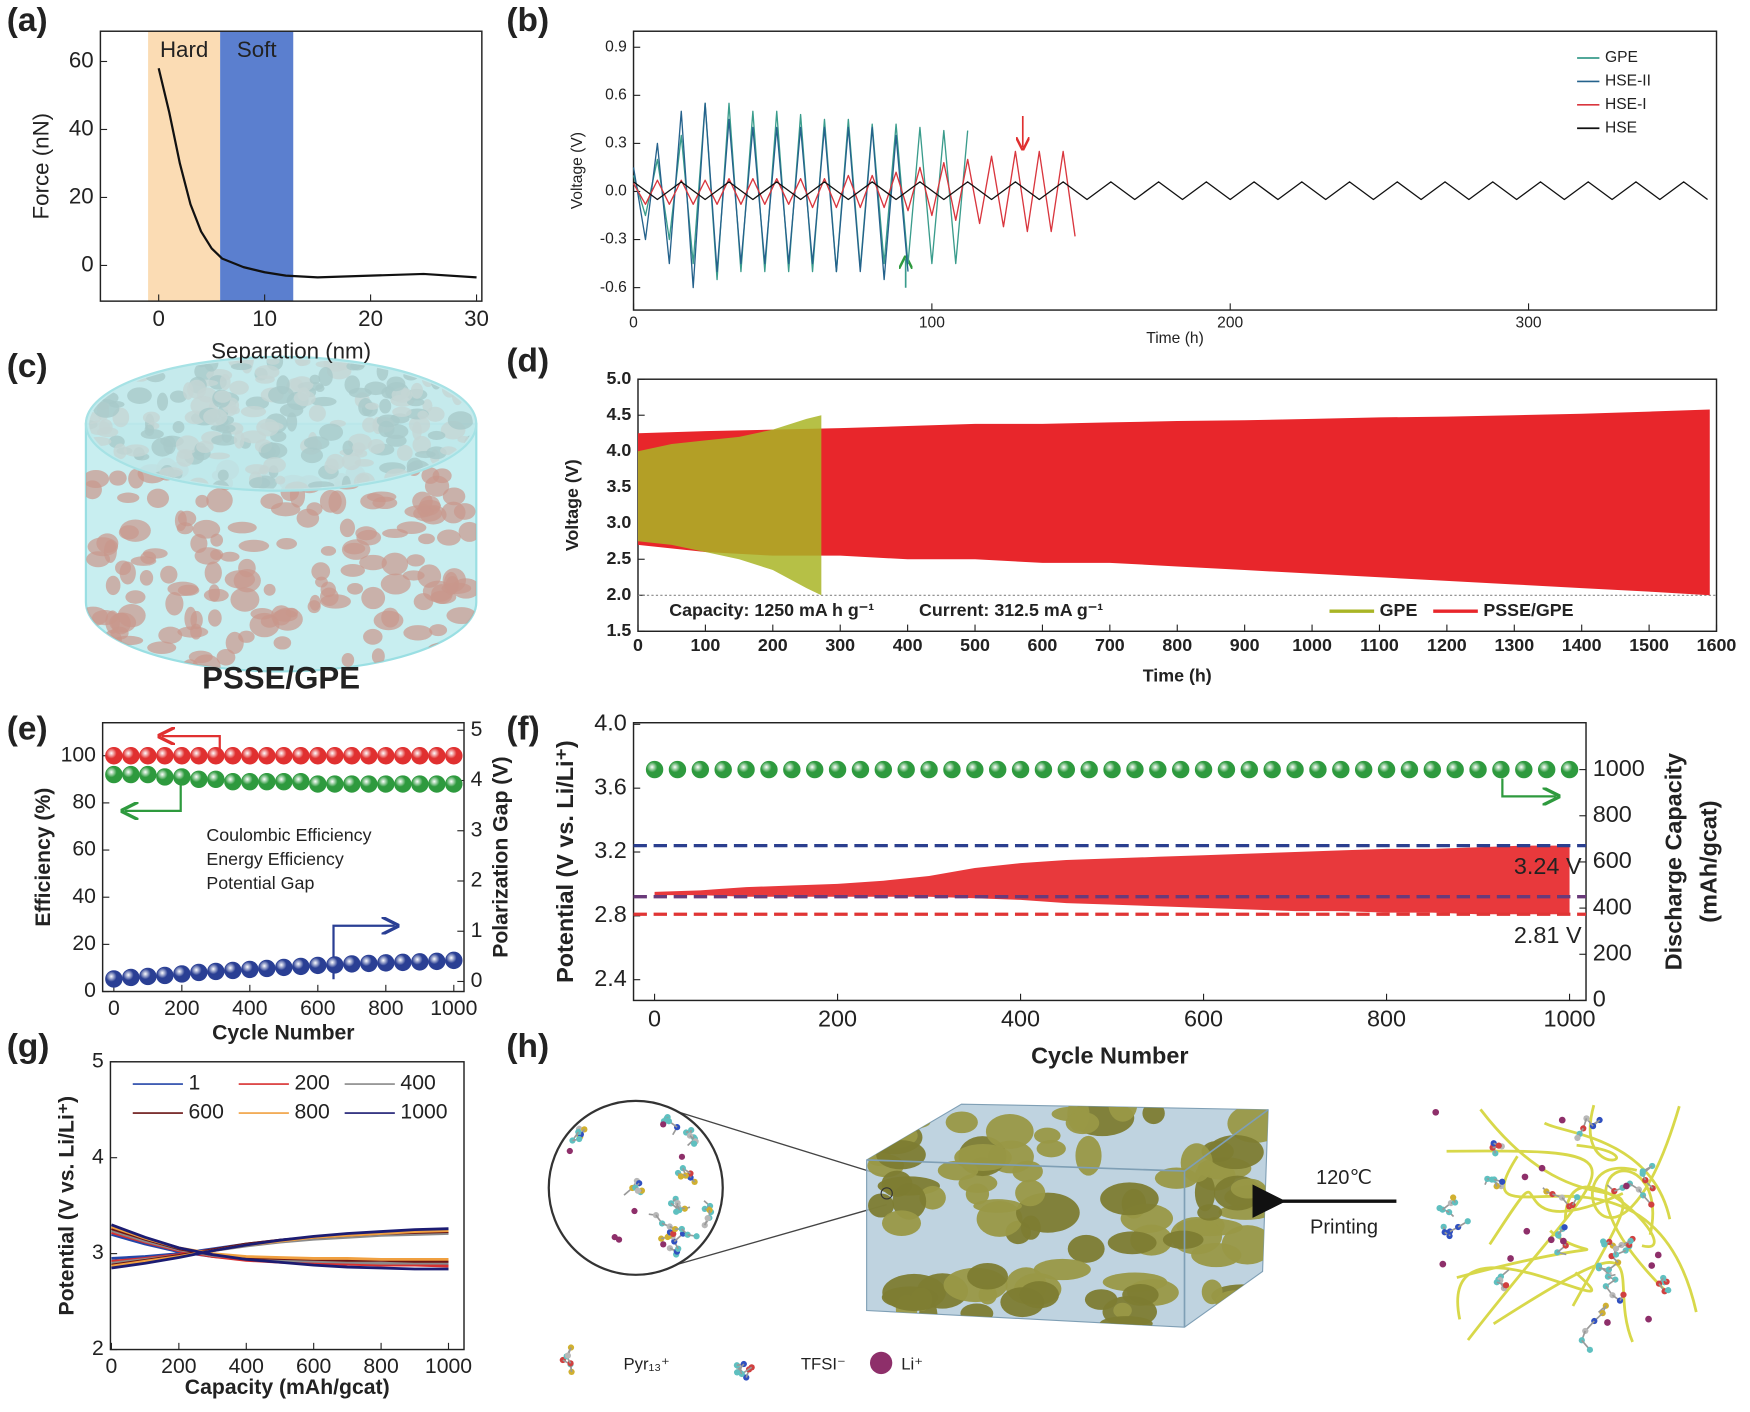 The width and height of the screenshot is (1750, 1412). What do you see at coordinates (477, 729) in the screenshot?
I see `y2-tick-label: 5` at bounding box center [477, 729].